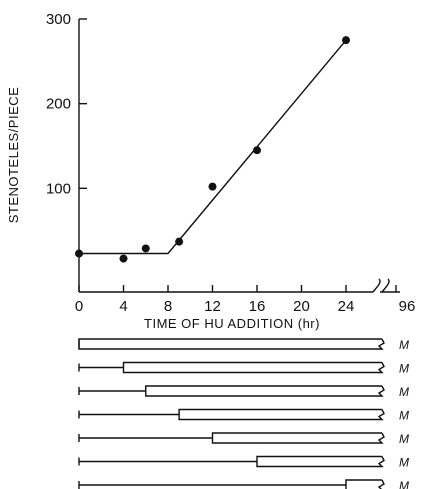 The image size is (421, 489). I want to click on y-ticks: 100 200 300, so click(66, 104).